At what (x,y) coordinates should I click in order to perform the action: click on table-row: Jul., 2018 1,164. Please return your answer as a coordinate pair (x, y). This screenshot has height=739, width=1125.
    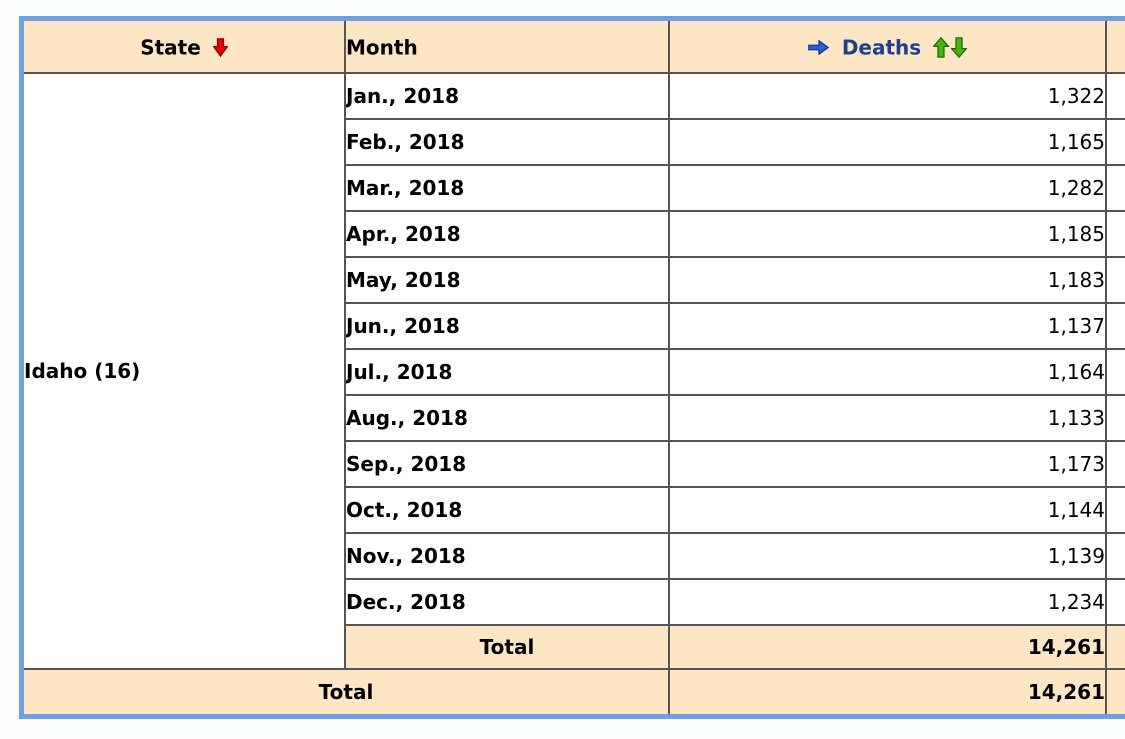
    Looking at the image, I should click on (574, 372).